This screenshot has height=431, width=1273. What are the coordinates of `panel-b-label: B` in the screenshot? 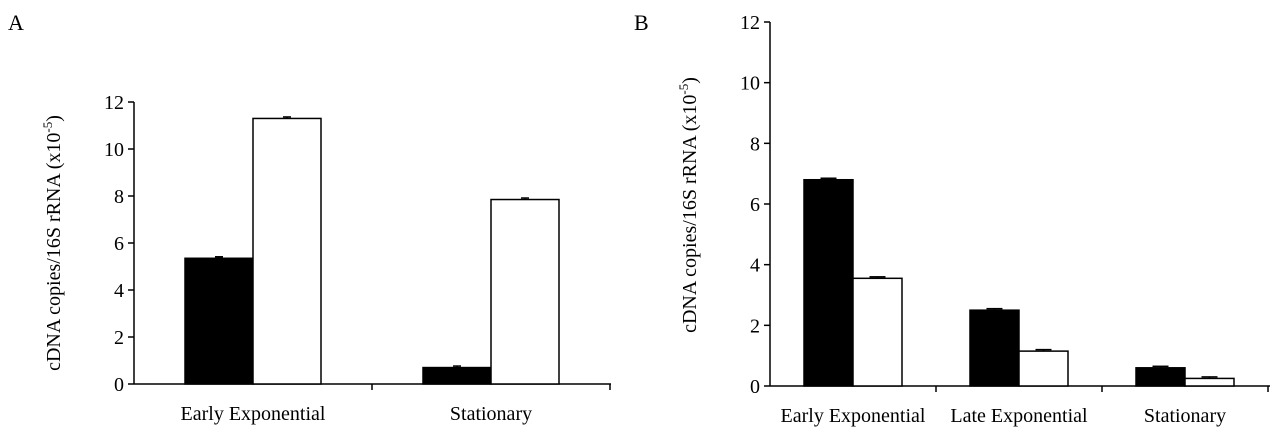 It's located at (641, 22).